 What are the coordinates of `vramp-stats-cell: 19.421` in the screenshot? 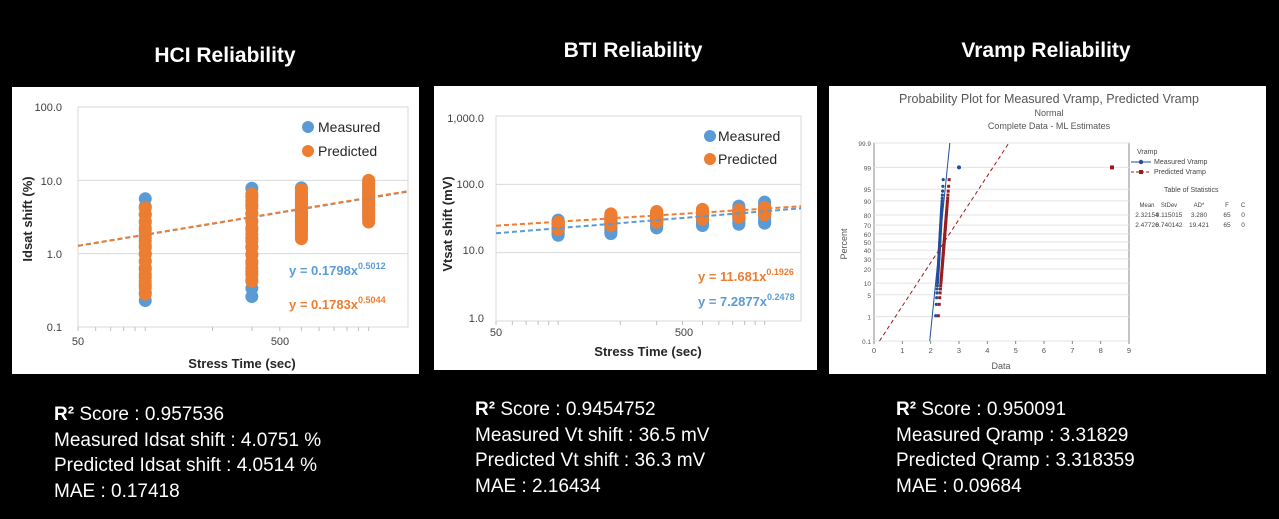 It's located at (1199, 225).